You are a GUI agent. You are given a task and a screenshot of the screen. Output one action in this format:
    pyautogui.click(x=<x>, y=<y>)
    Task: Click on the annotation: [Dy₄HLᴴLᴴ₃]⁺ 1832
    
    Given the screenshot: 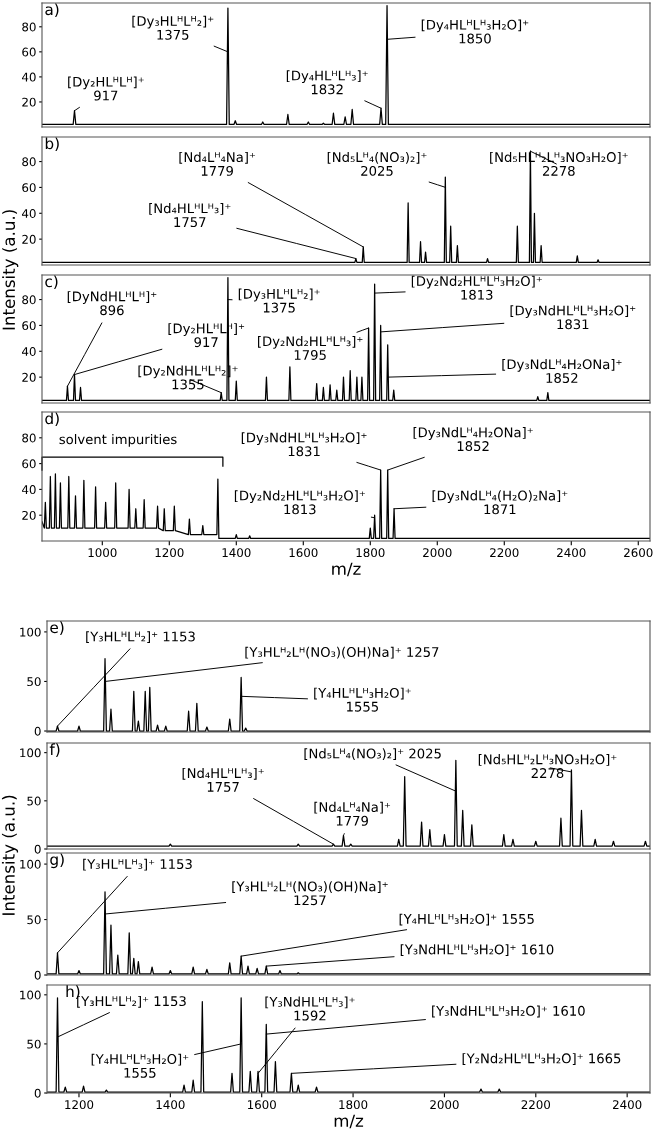 What is the action you would take?
    pyautogui.click(x=327, y=82)
    